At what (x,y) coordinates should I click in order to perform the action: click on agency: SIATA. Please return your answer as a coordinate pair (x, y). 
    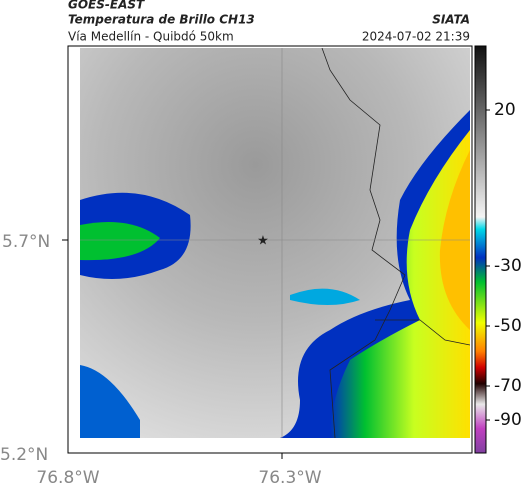
    Looking at the image, I should click on (451, 20).